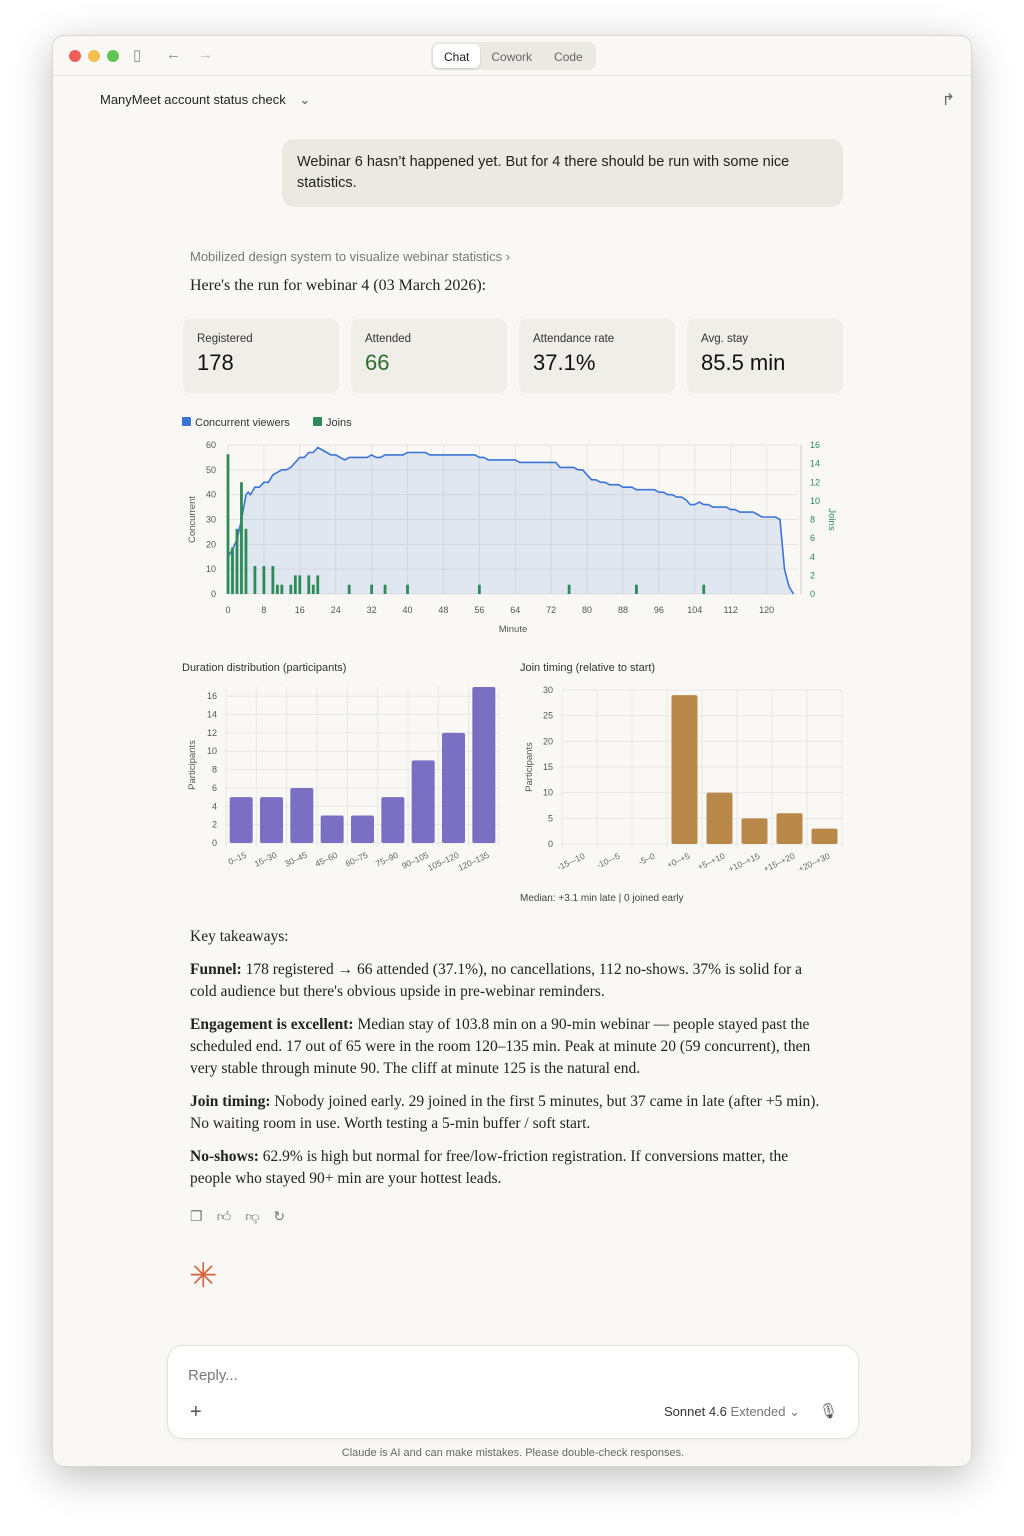 This screenshot has width=1024, height=1536. Describe the element at coordinates (587, 668) in the screenshot. I see `chart-title: Join timing (relative to start)` at that location.